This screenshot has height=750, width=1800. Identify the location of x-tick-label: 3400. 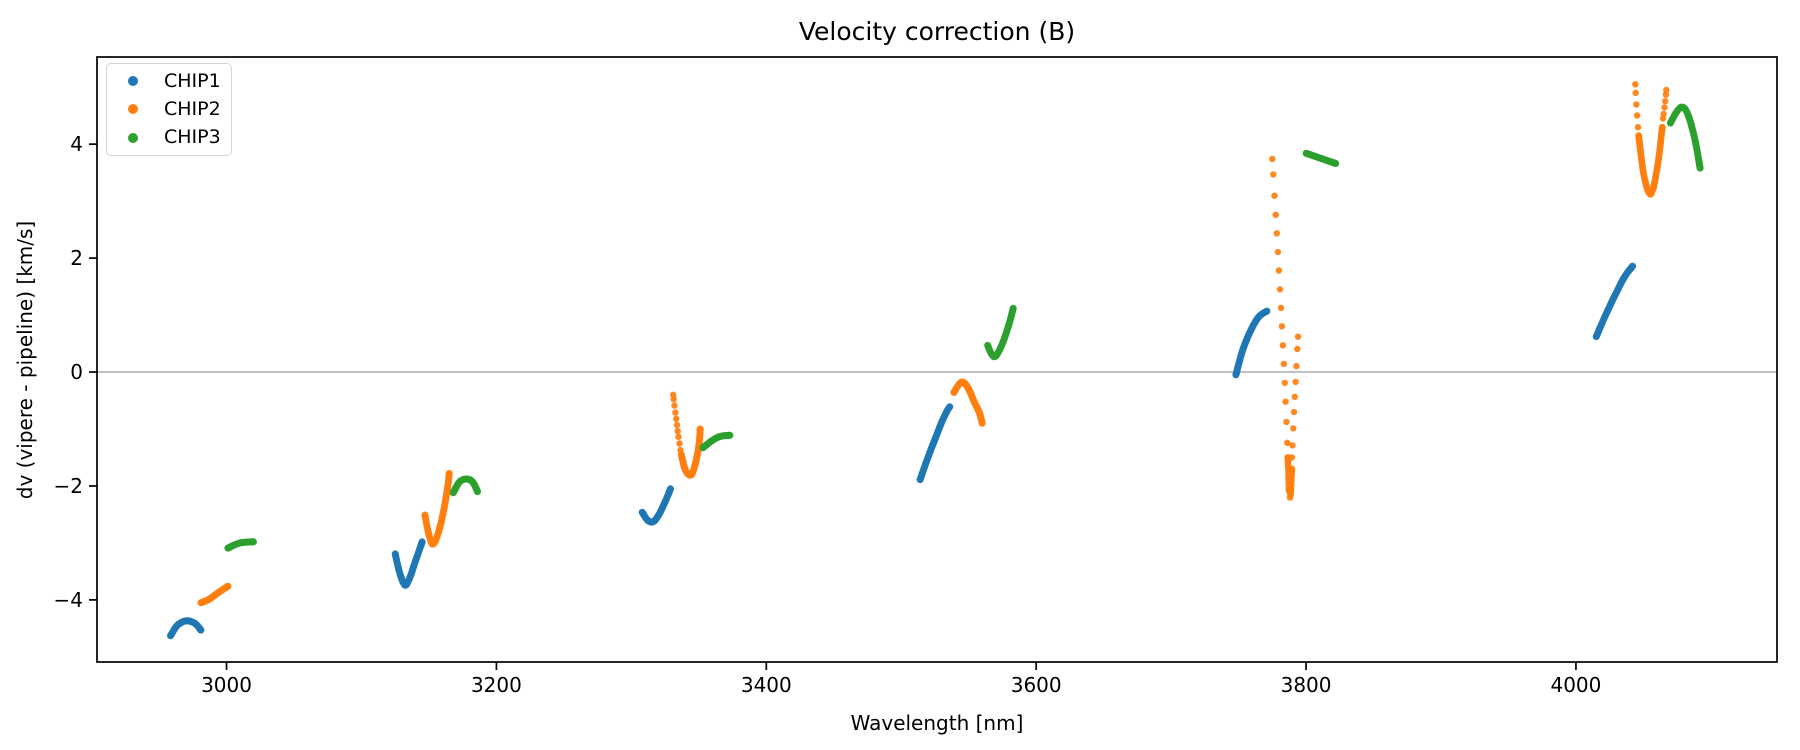
(766, 685).